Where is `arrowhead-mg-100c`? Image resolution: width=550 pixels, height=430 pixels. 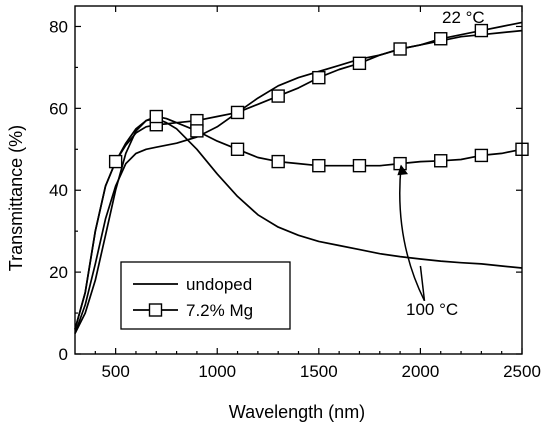
arrowhead-mg-100c is located at coordinates (403, 170).